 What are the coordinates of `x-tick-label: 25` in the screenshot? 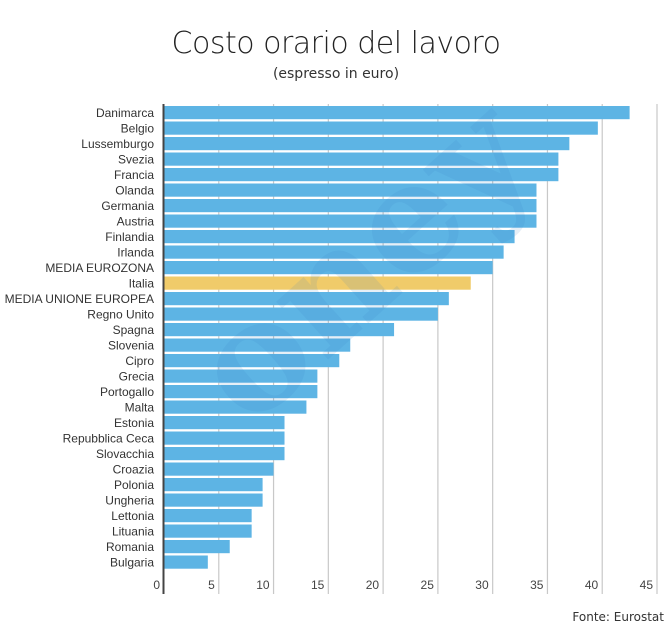 It's located at (428, 585).